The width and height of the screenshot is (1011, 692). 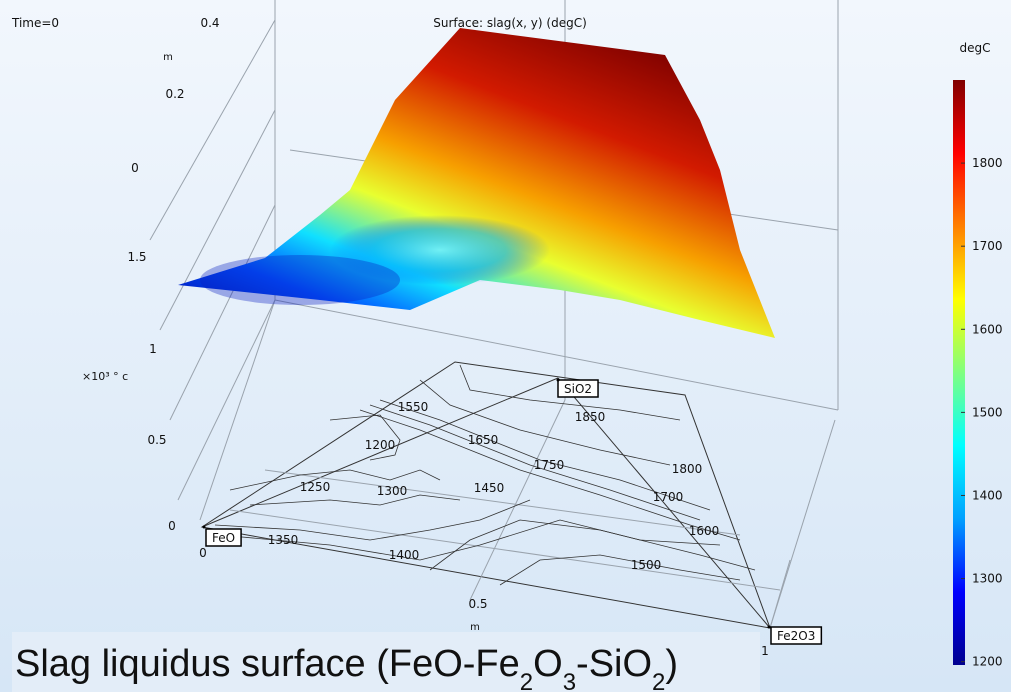 What do you see at coordinates (105, 376) in the screenshot?
I see `z-axis-label: ×10³ ° c` at bounding box center [105, 376].